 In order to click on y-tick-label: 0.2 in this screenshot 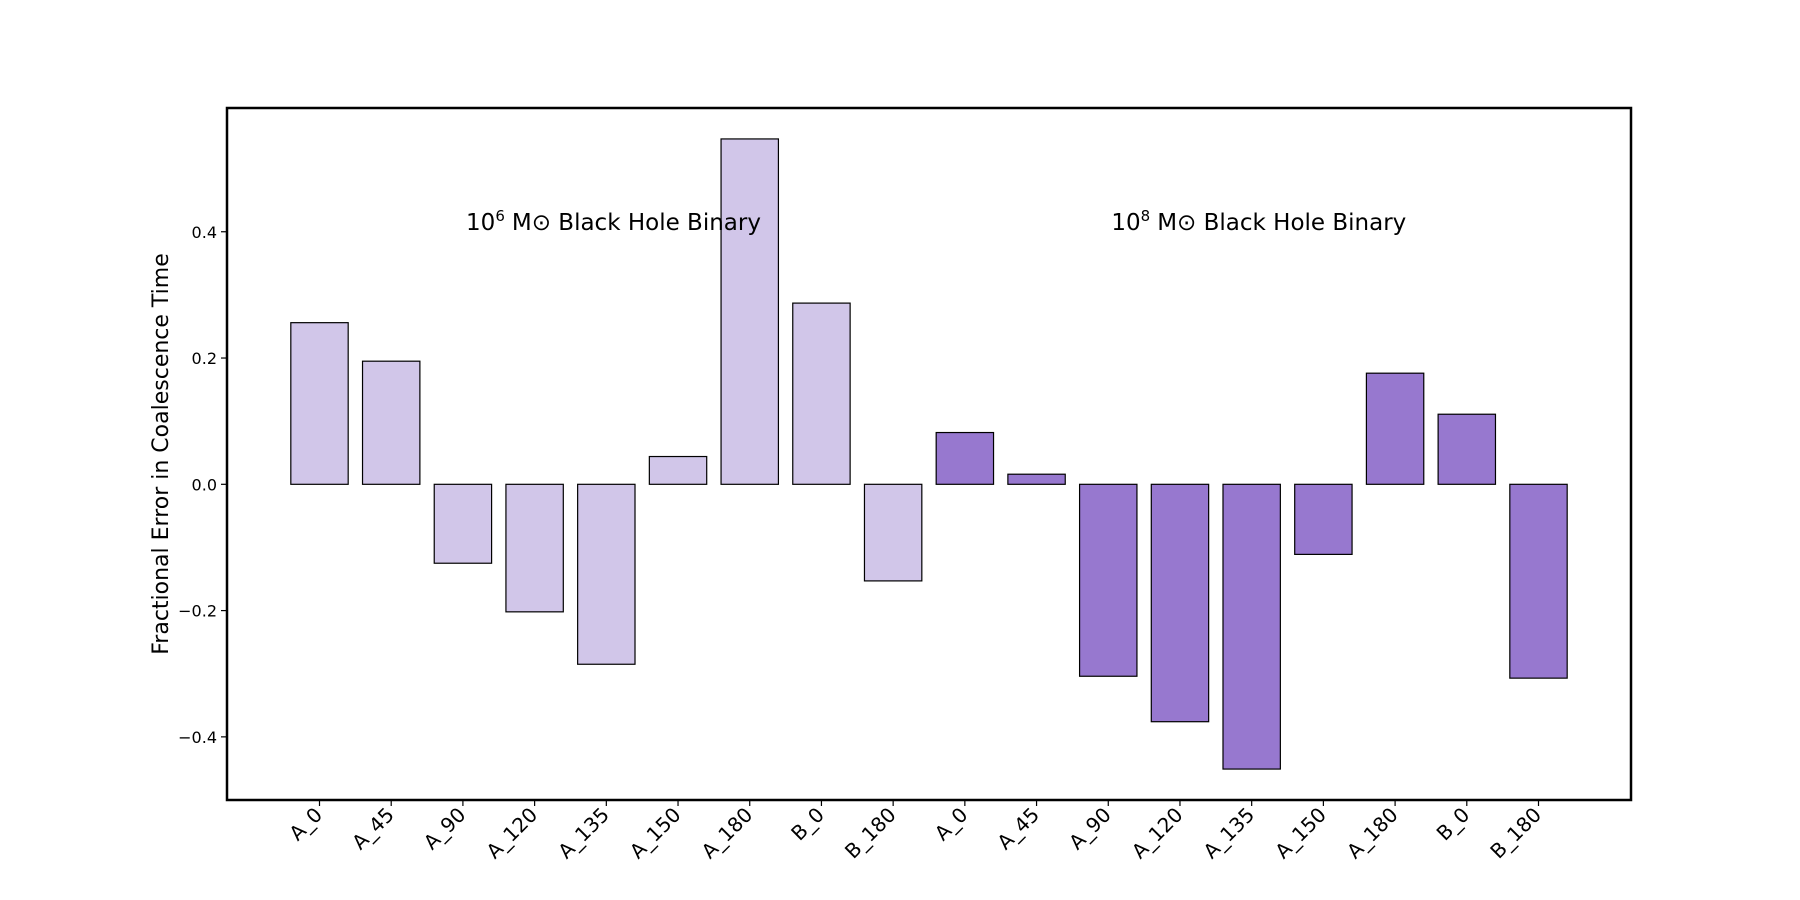, I will do `click(204, 358)`.